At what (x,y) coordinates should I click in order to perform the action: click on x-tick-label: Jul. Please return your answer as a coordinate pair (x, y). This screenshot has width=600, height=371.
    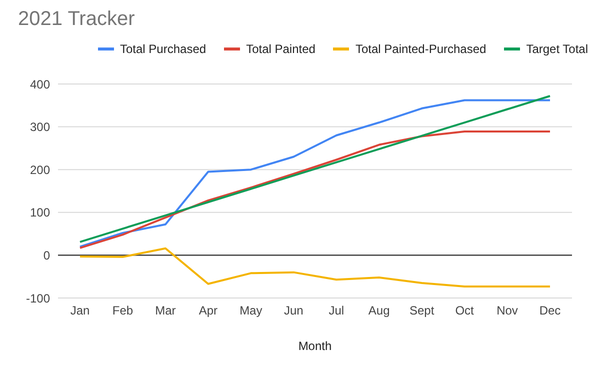
    Looking at the image, I should click on (336, 311).